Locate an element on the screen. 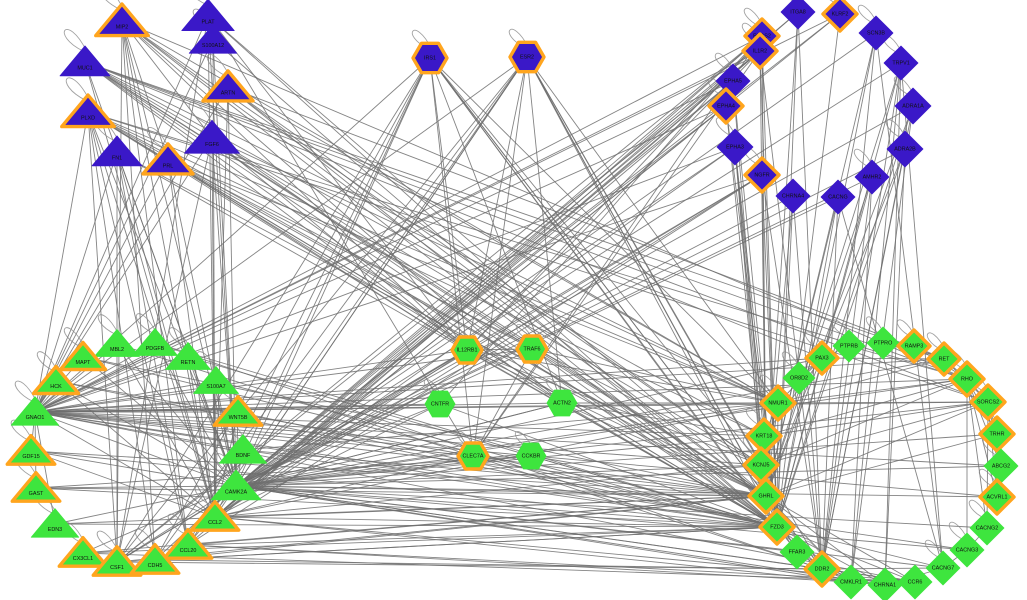 The height and width of the screenshot is (600, 1027). graph-node: CHRNA4 is located at coordinates (793, 196).